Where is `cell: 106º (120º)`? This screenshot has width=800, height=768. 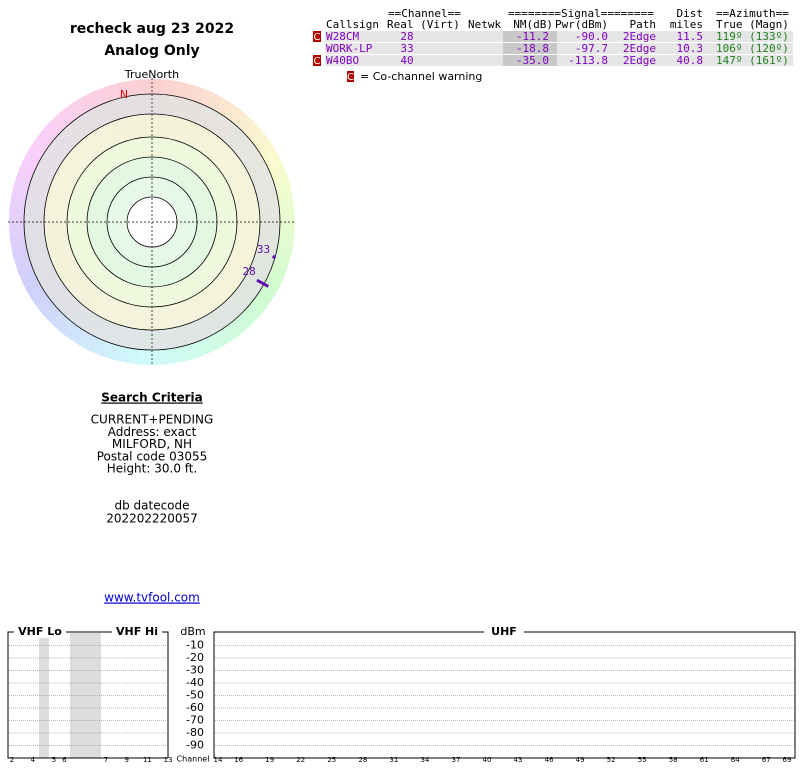 cell: 106º (120º) is located at coordinates (752, 48).